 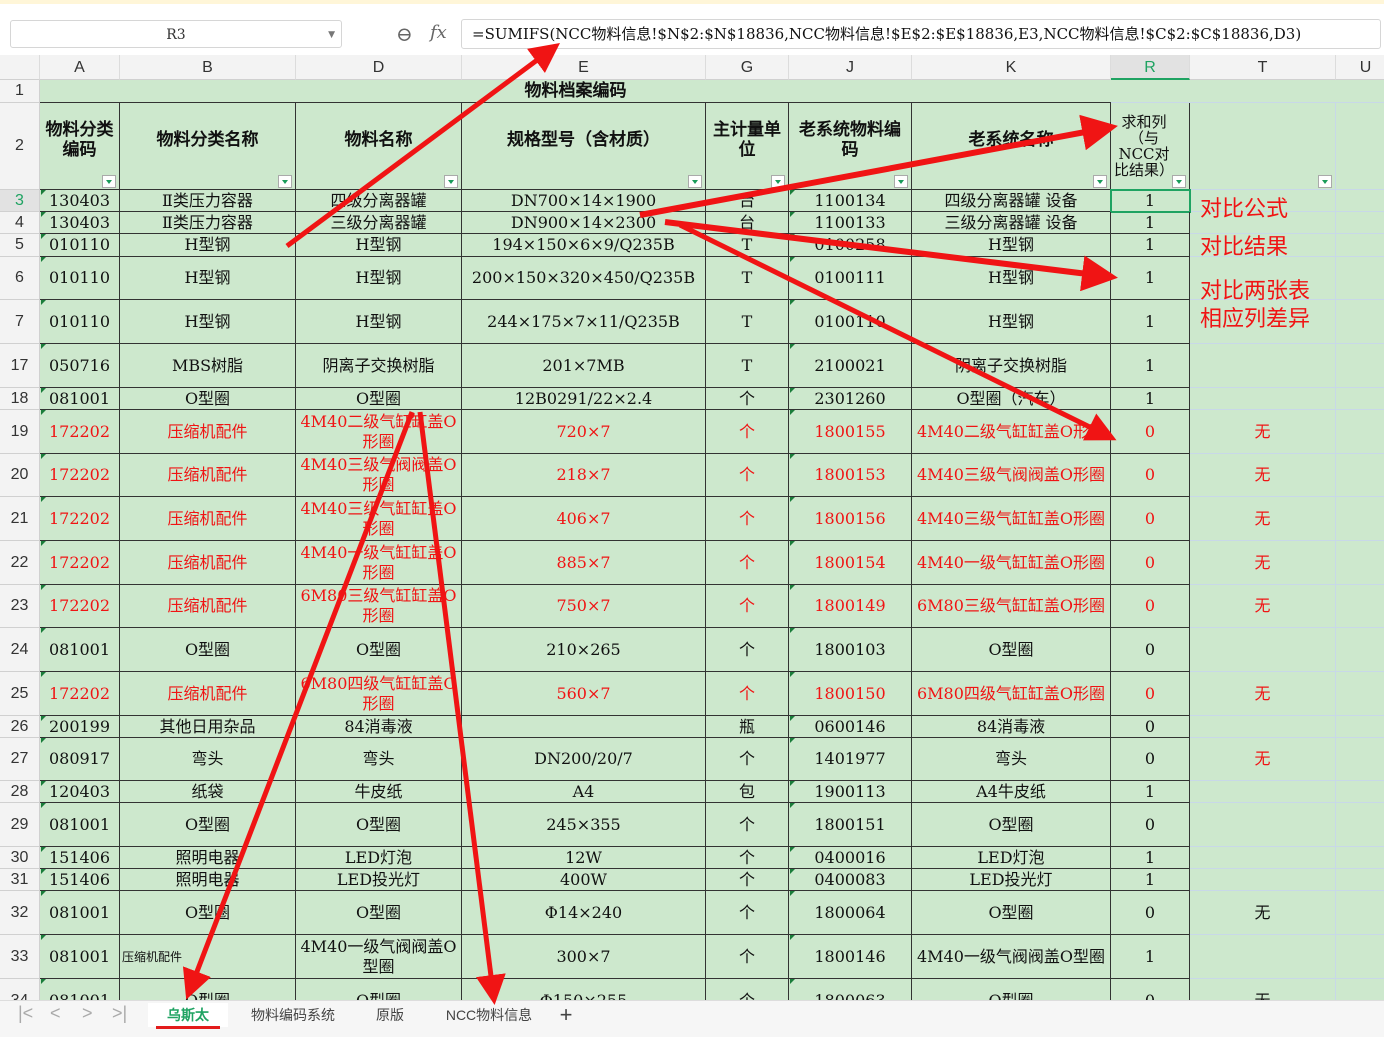 I want to click on row-header-6: 6, so click(x=20, y=278).